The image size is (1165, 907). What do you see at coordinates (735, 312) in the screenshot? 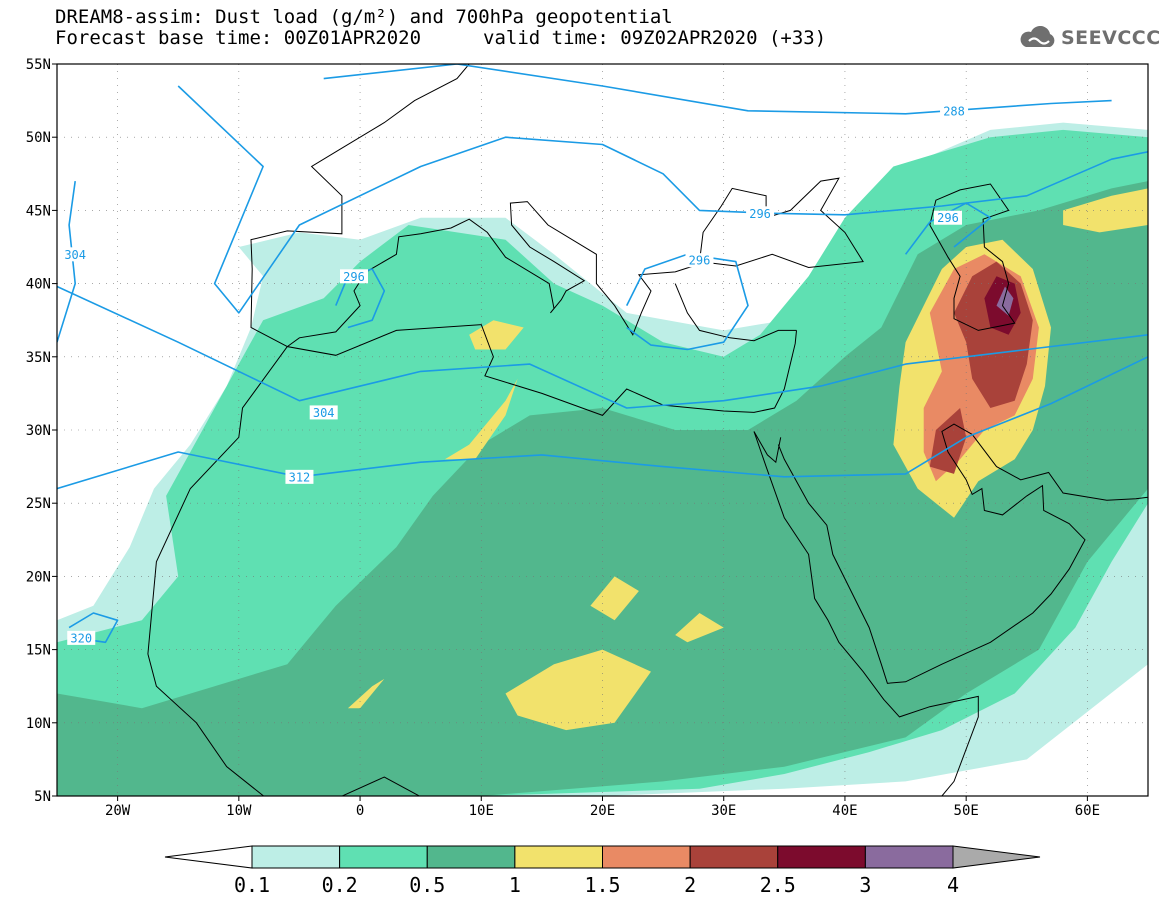
I see `anatolia-levant-coast` at bounding box center [735, 312].